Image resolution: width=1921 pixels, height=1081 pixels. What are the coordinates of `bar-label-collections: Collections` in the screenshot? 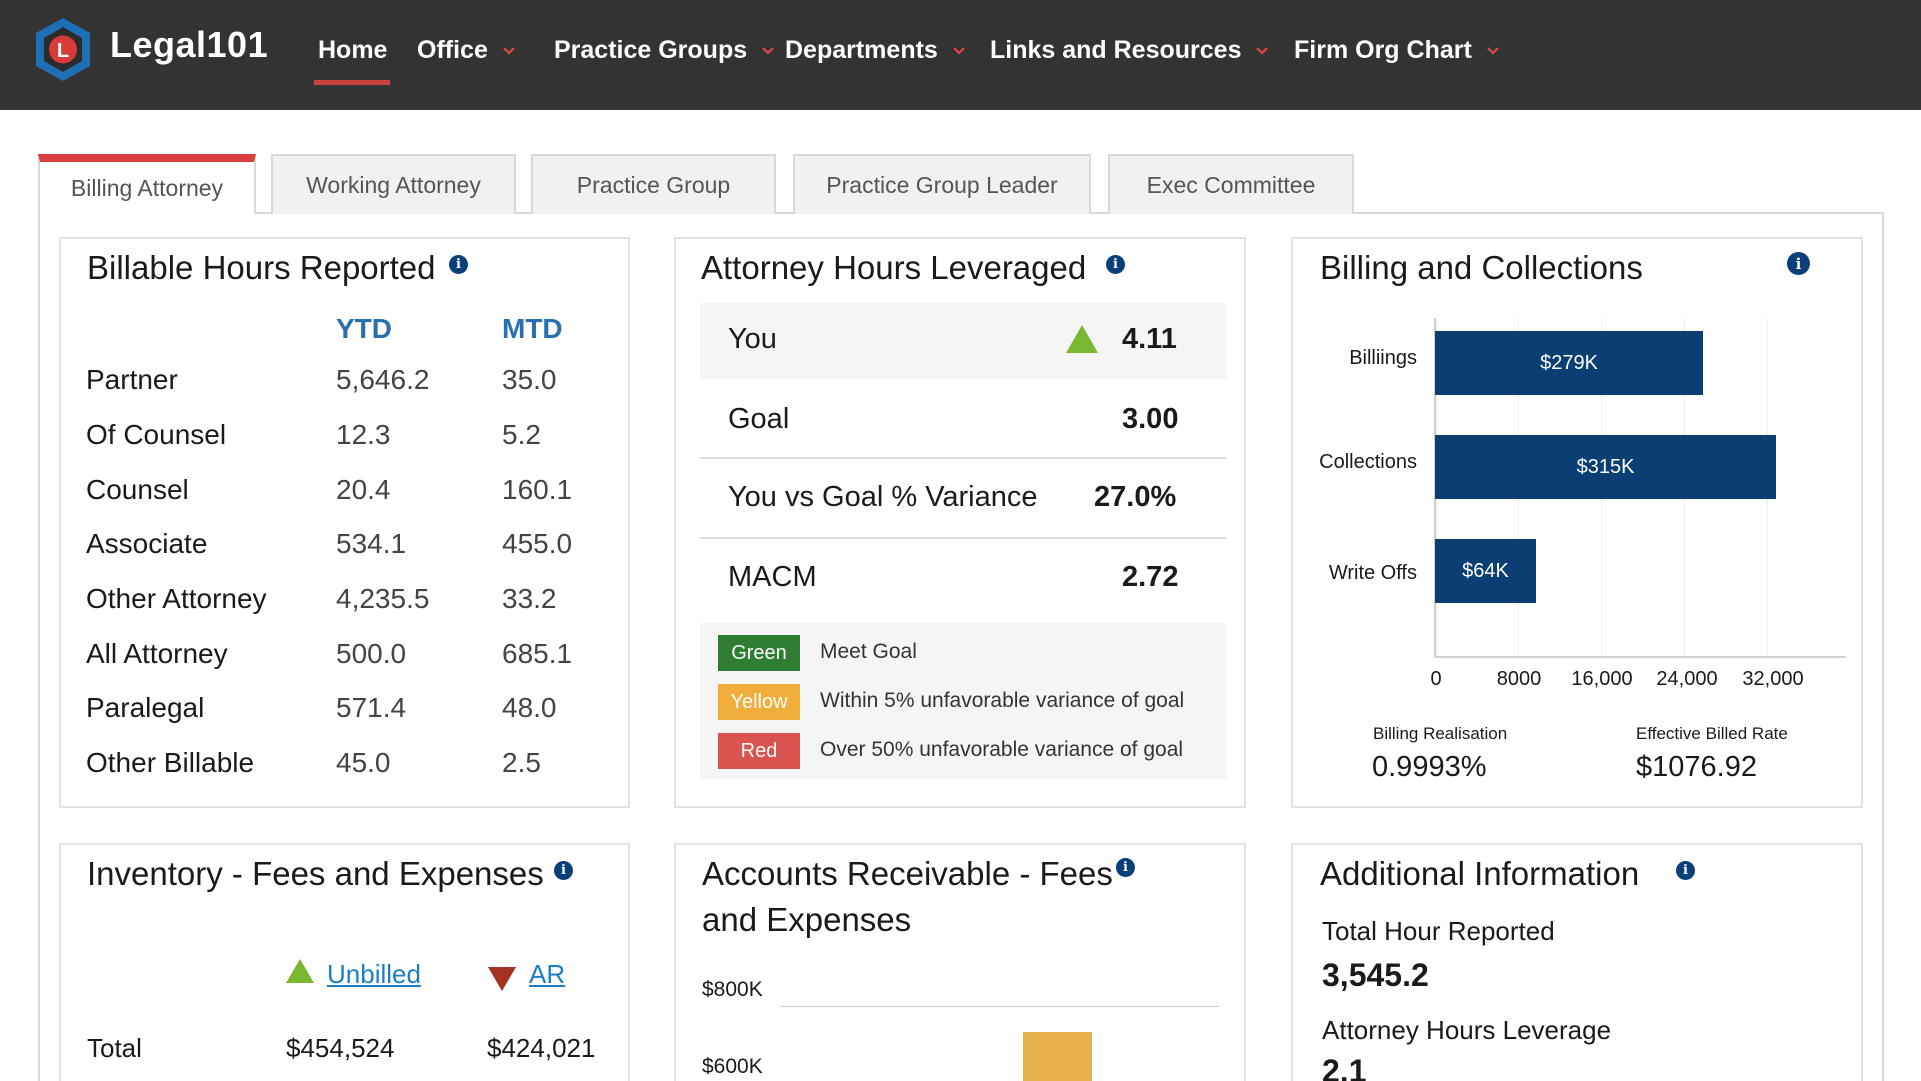 It's located at (1368, 462).